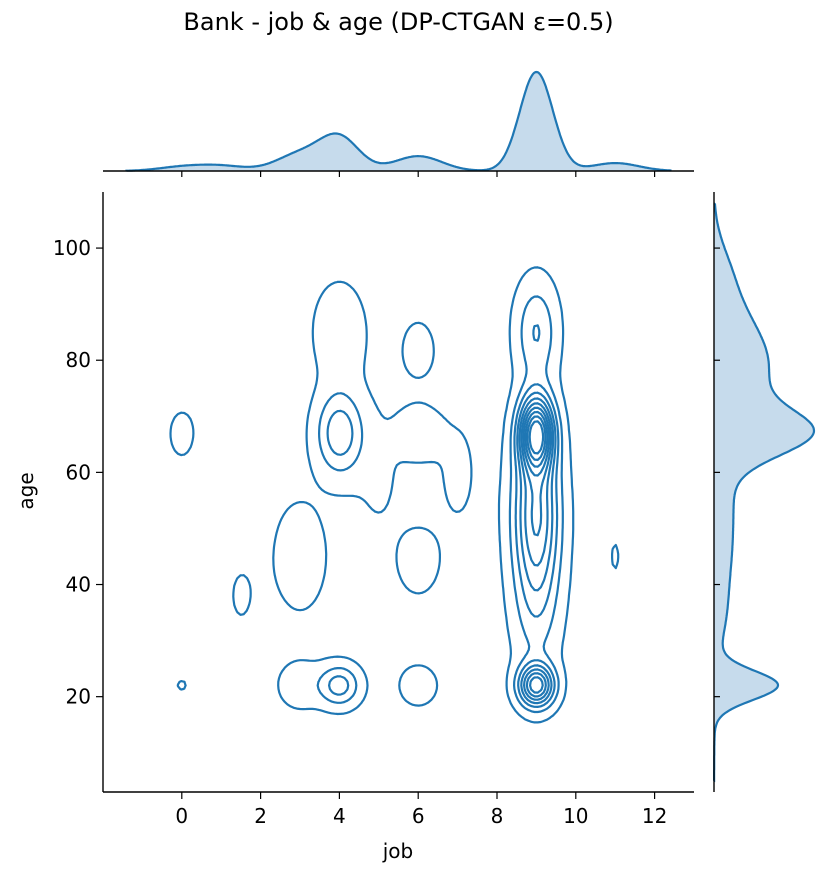 The width and height of the screenshot is (831, 874). What do you see at coordinates (575, 816) in the screenshot?
I see `x-tick-label: 10` at bounding box center [575, 816].